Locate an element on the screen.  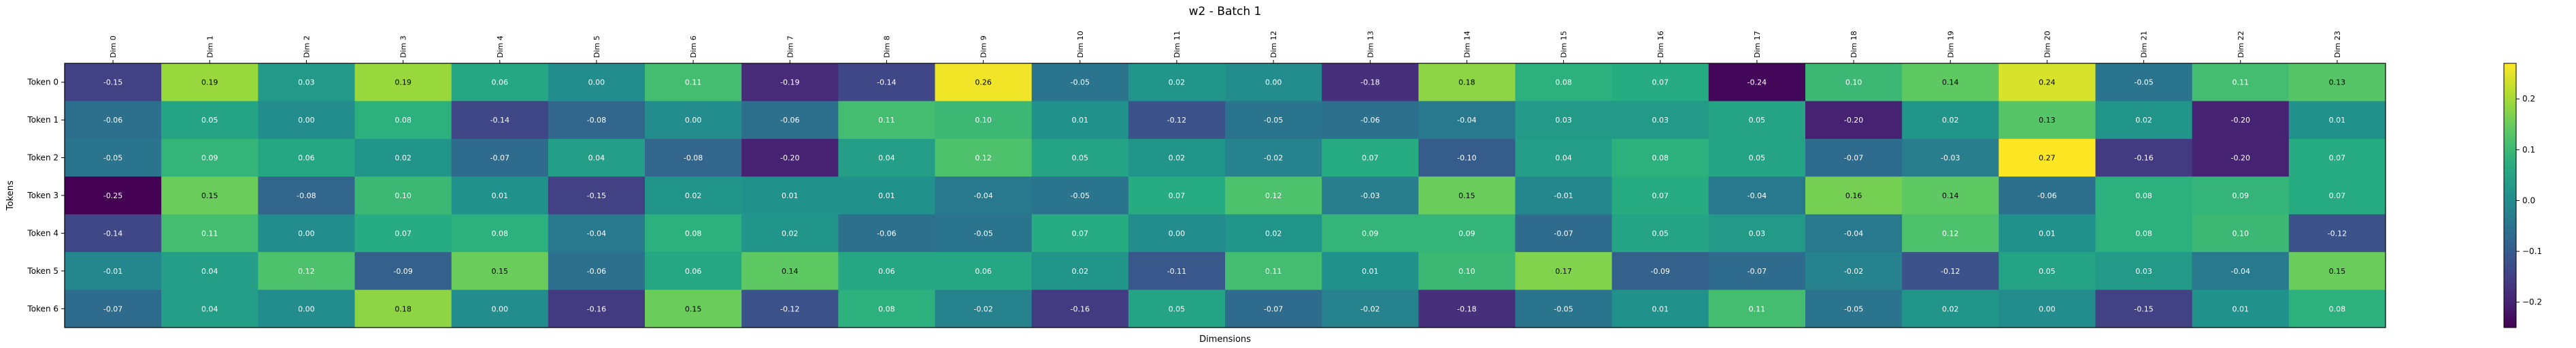
cell-value-label: 0.27 is located at coordinates (2047, 158).